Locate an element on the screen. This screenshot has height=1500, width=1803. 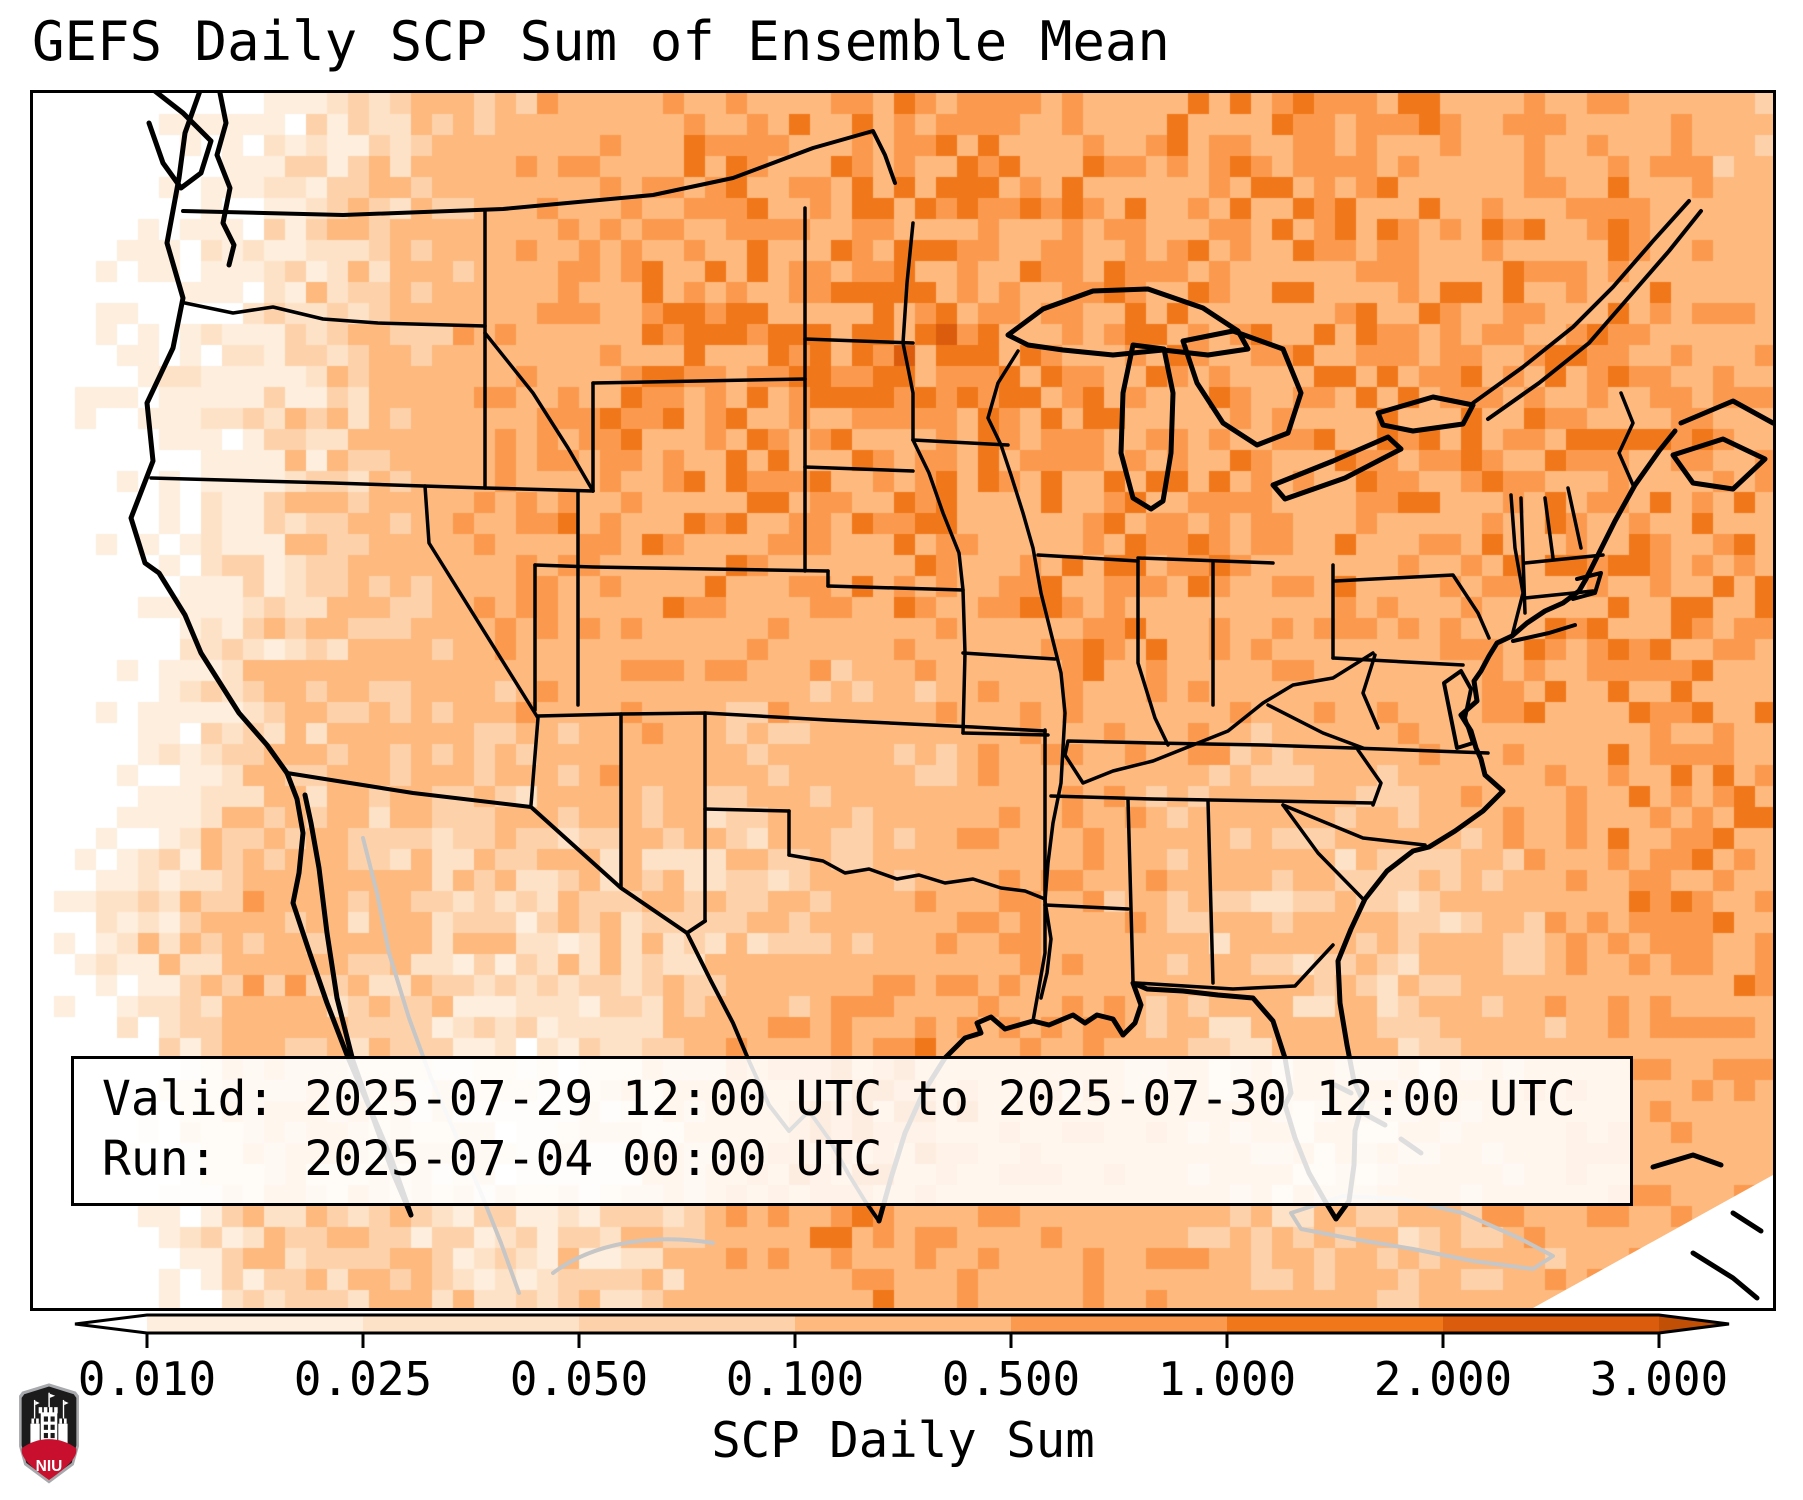
long-island is located at coordinates (1544, 633).